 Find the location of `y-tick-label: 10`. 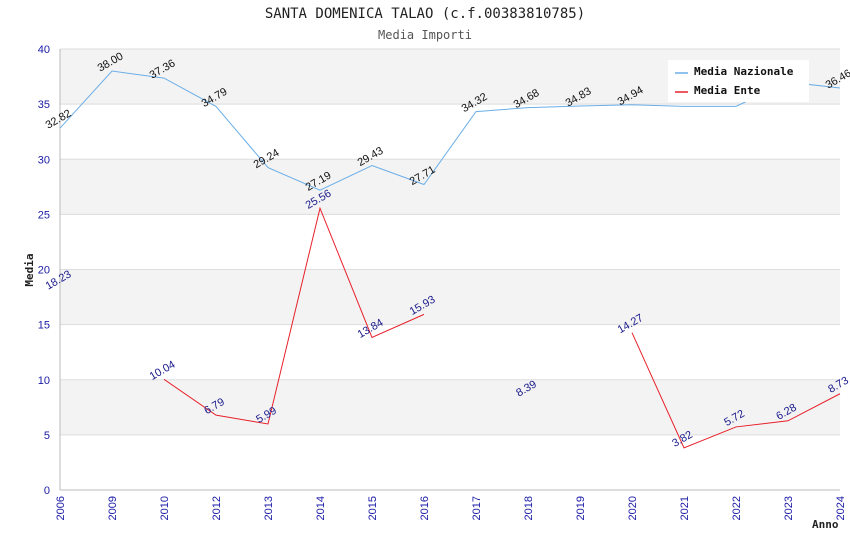

y-tick-label: 10 is located at coordinates (44, 381).